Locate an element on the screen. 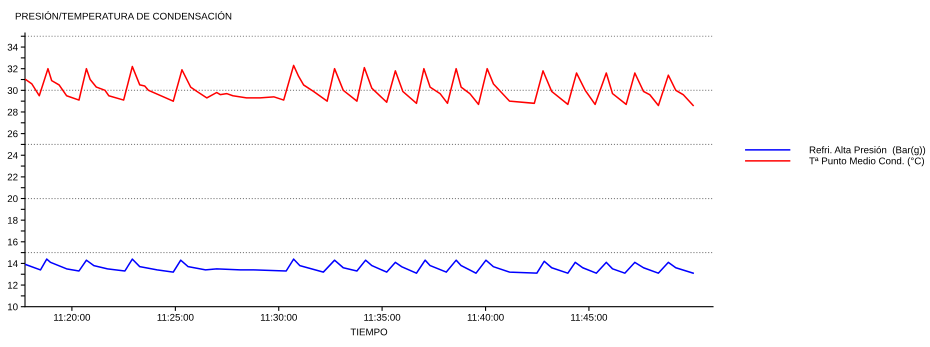 The height and width of the screenshot is (347, 930). y-tick-label: 26 is located at coordinates (13, 134).